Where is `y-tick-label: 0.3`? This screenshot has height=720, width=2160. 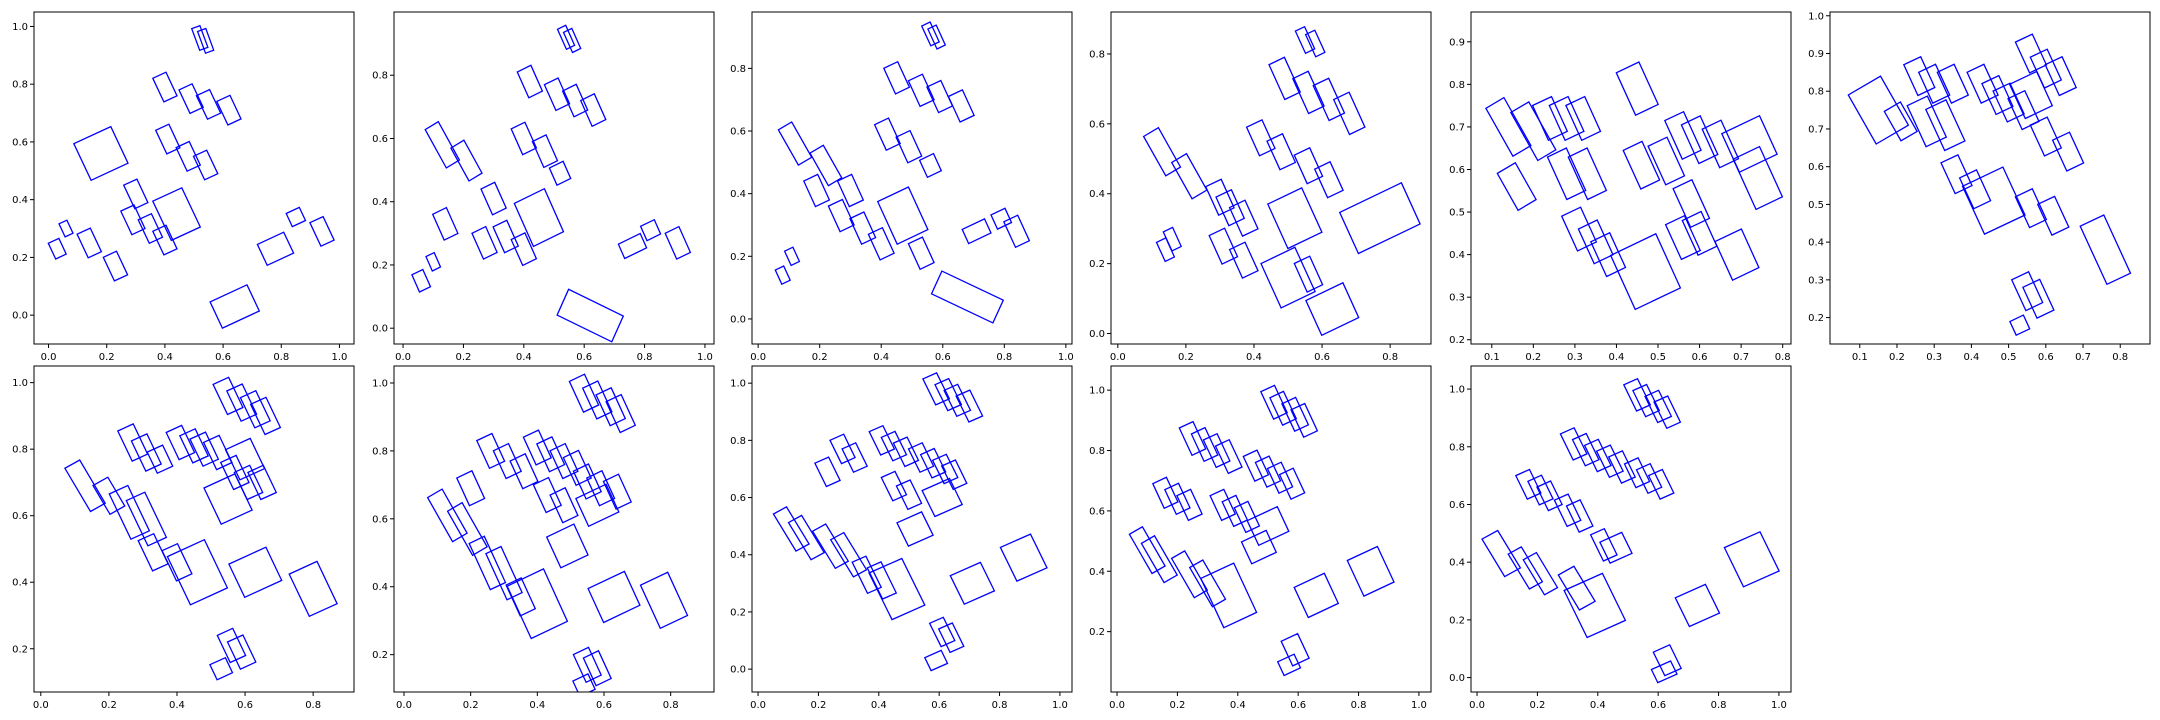 y-tick-label: 0.3 is located at coordinates (1457, 298).